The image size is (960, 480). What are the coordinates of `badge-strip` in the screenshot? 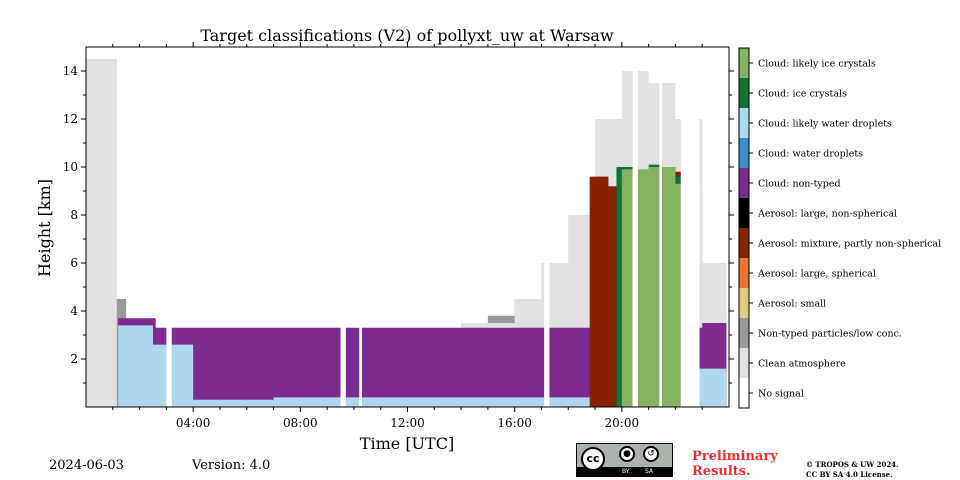 It's located at (624, 471).